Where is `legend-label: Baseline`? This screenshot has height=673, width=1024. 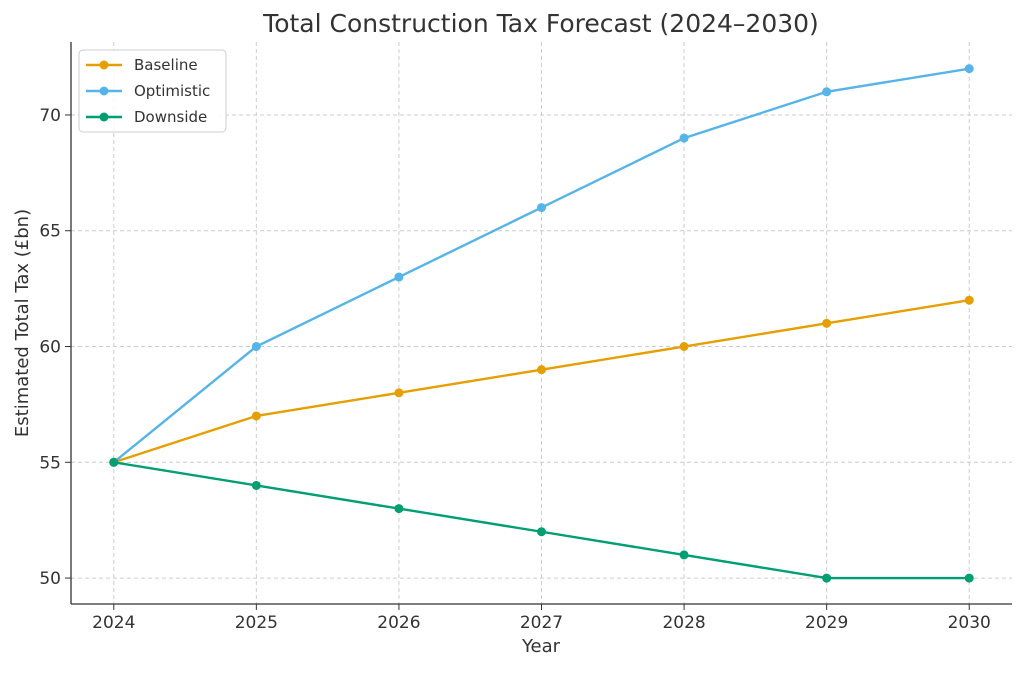 legend-label: Baseline is located at coordinates (166, 65).